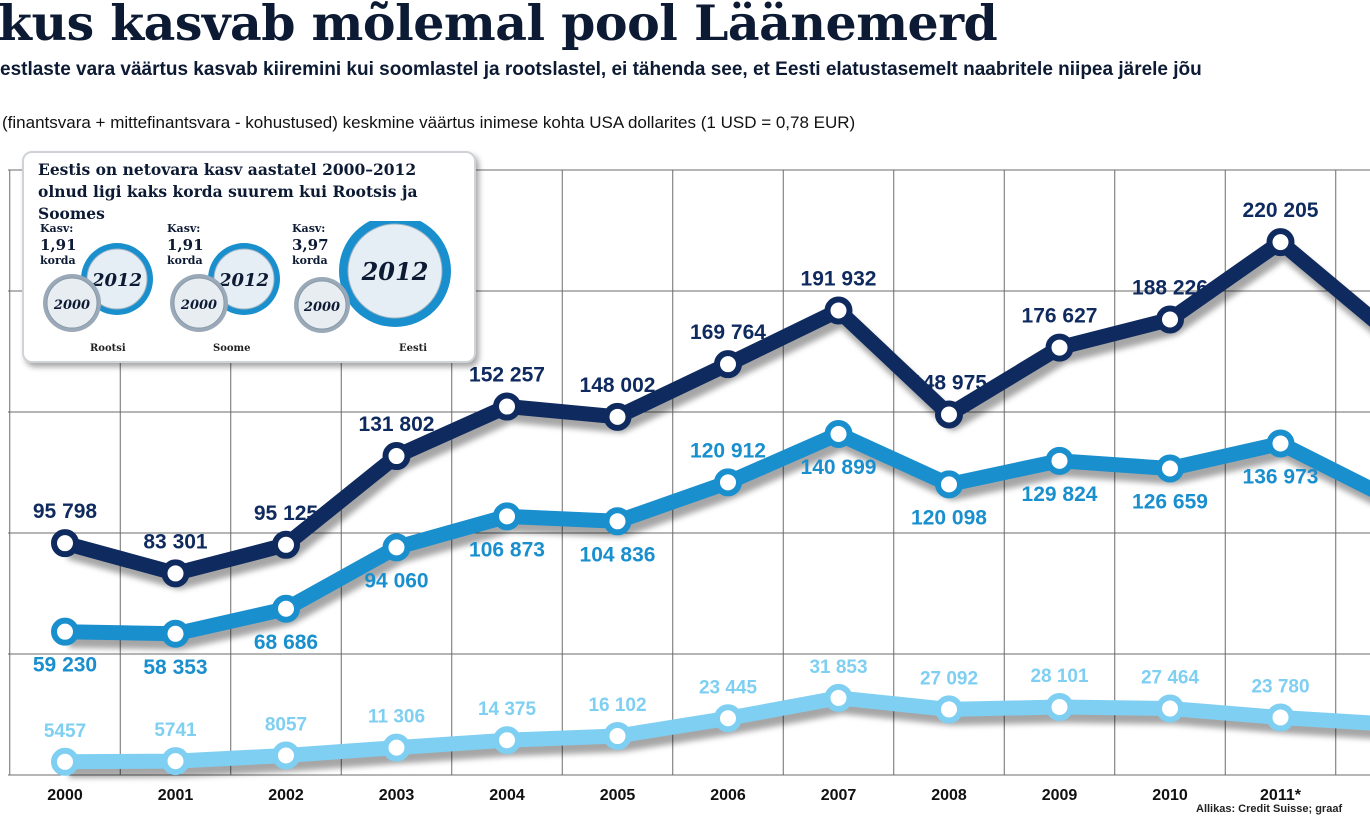  Describe the element at coordinates (1281, 795) in the screenshot. I see `x-tick-label: 2011*` at that location.